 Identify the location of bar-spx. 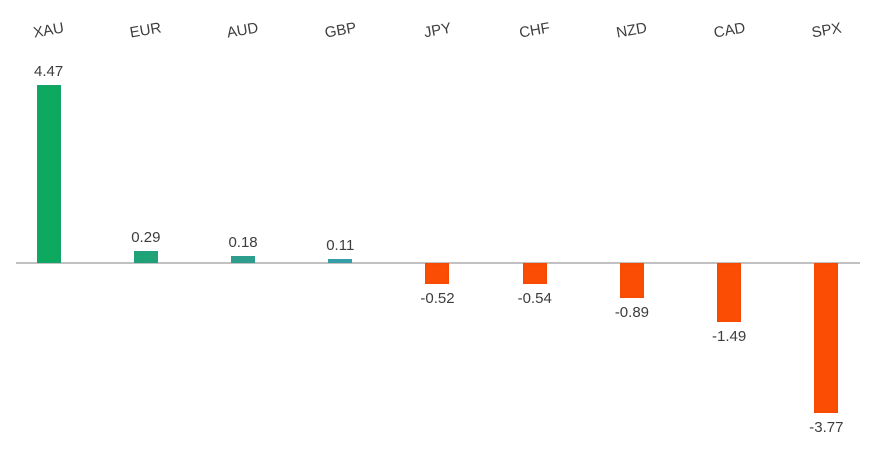
(826, 338).